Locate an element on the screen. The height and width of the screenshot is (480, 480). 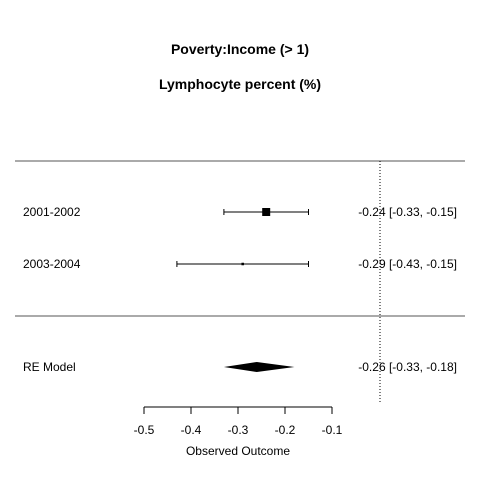
x-tick-label: -0.3 is located at coordinates (238, 430).